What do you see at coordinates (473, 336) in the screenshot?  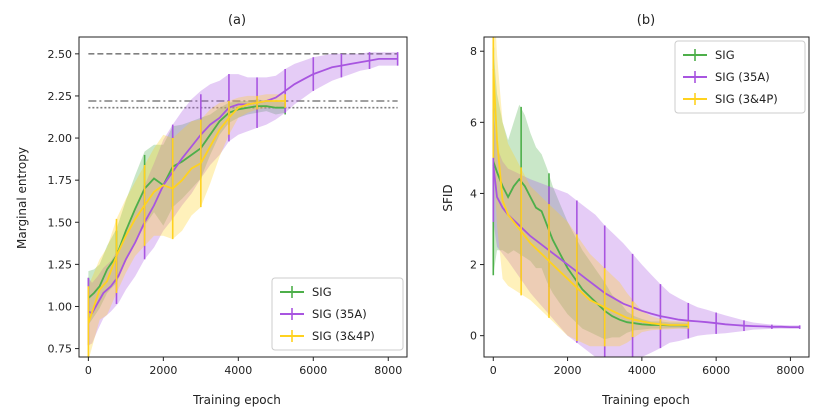 I see `y-tick-label: 0` at bounding box center [473, 336].